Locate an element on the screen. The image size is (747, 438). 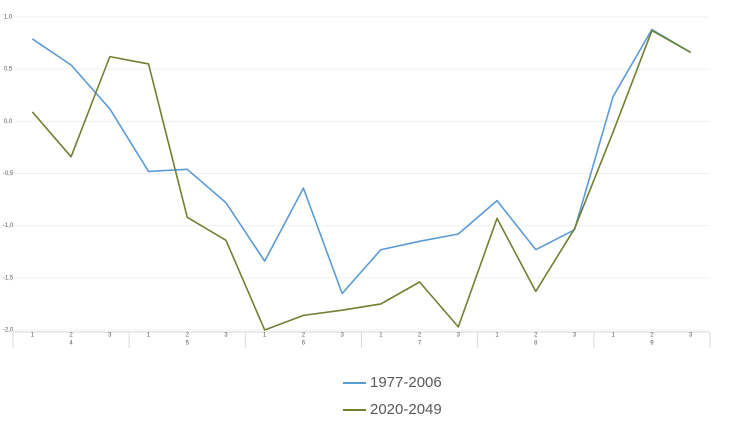
legend-label: 2020-2049 is located at coordinates (406, 409).